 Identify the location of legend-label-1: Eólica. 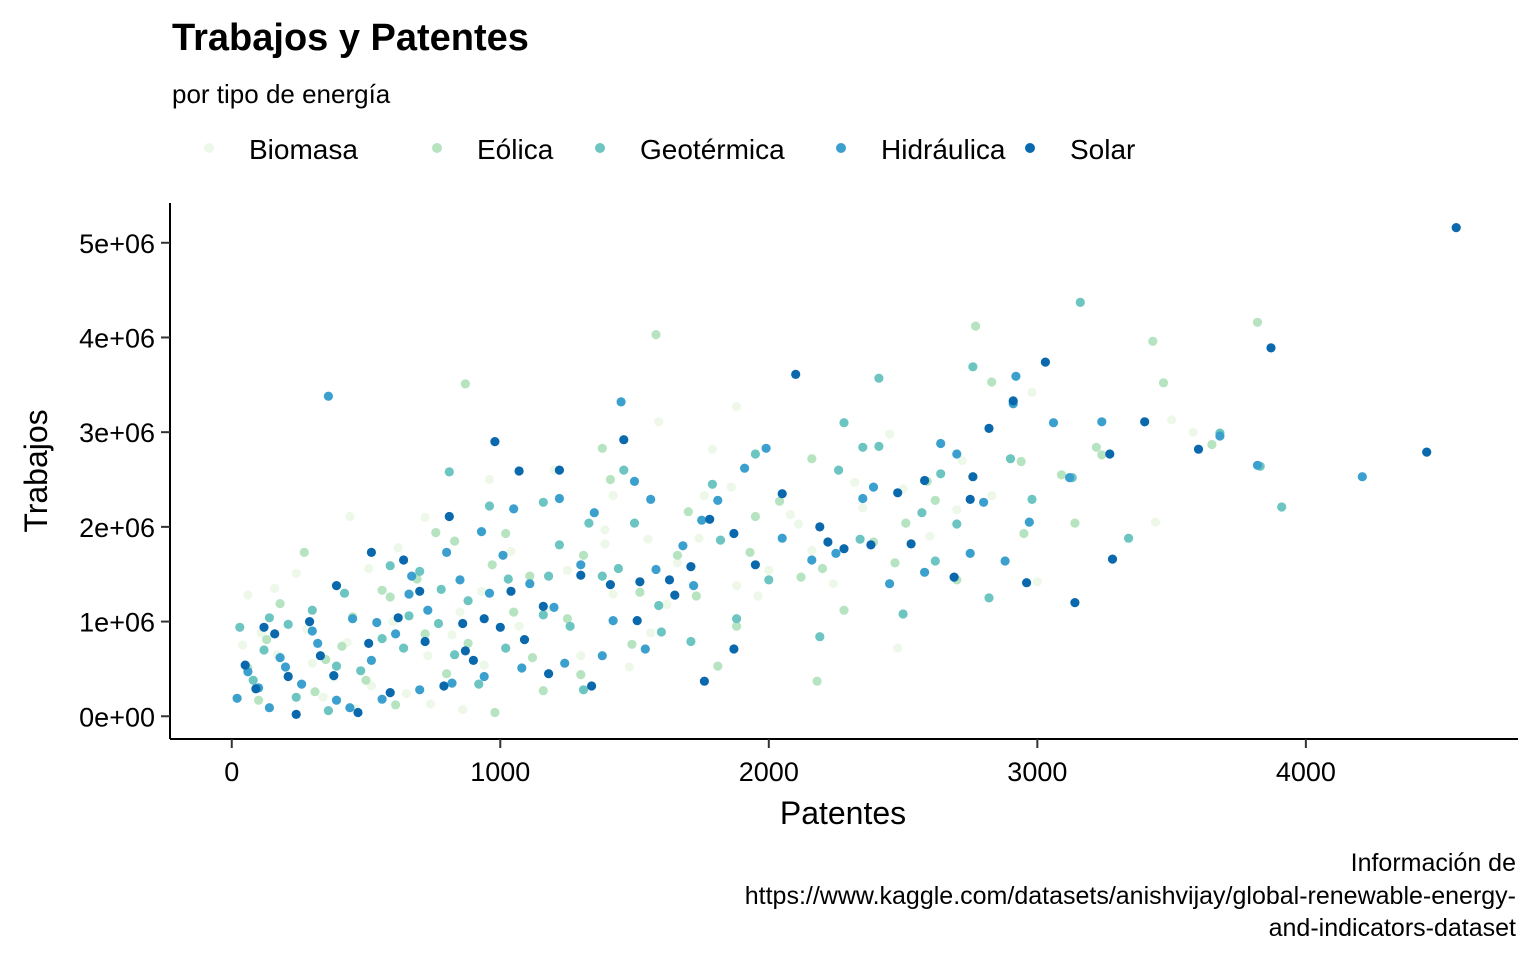
(515, 149).